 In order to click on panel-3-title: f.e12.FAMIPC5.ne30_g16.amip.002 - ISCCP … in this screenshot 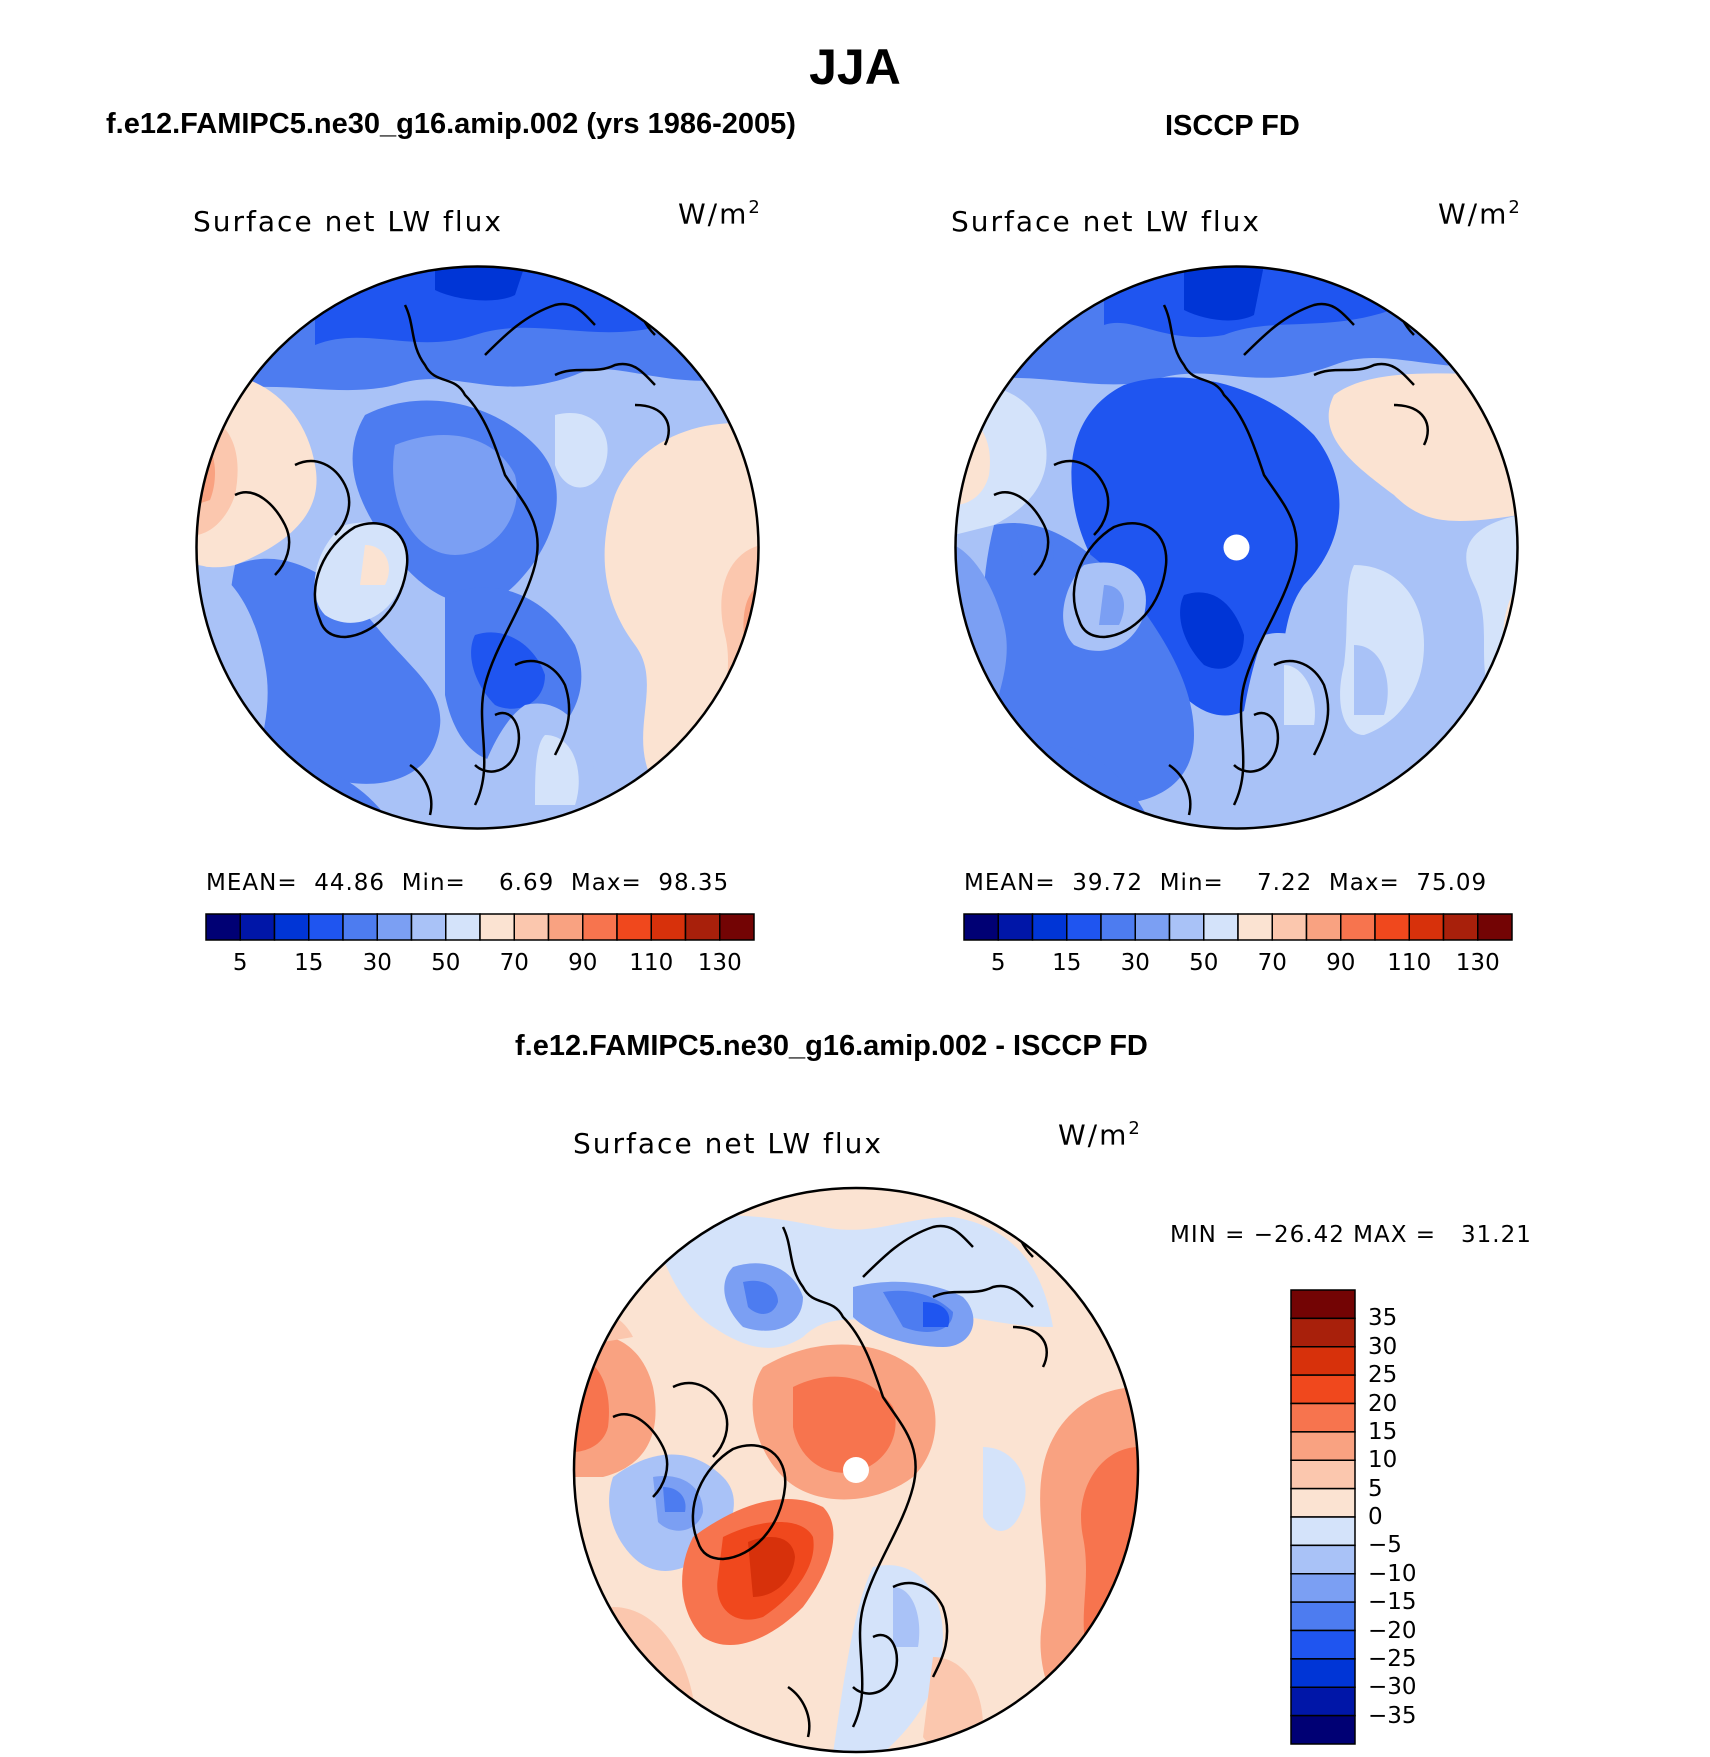, I will do `click(831, 1046)`.